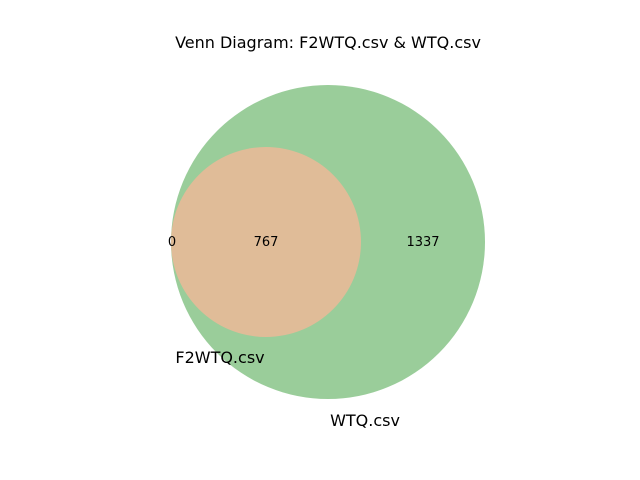  I want to click on region-count-only-f2wtq: 0, so click(172, 242).